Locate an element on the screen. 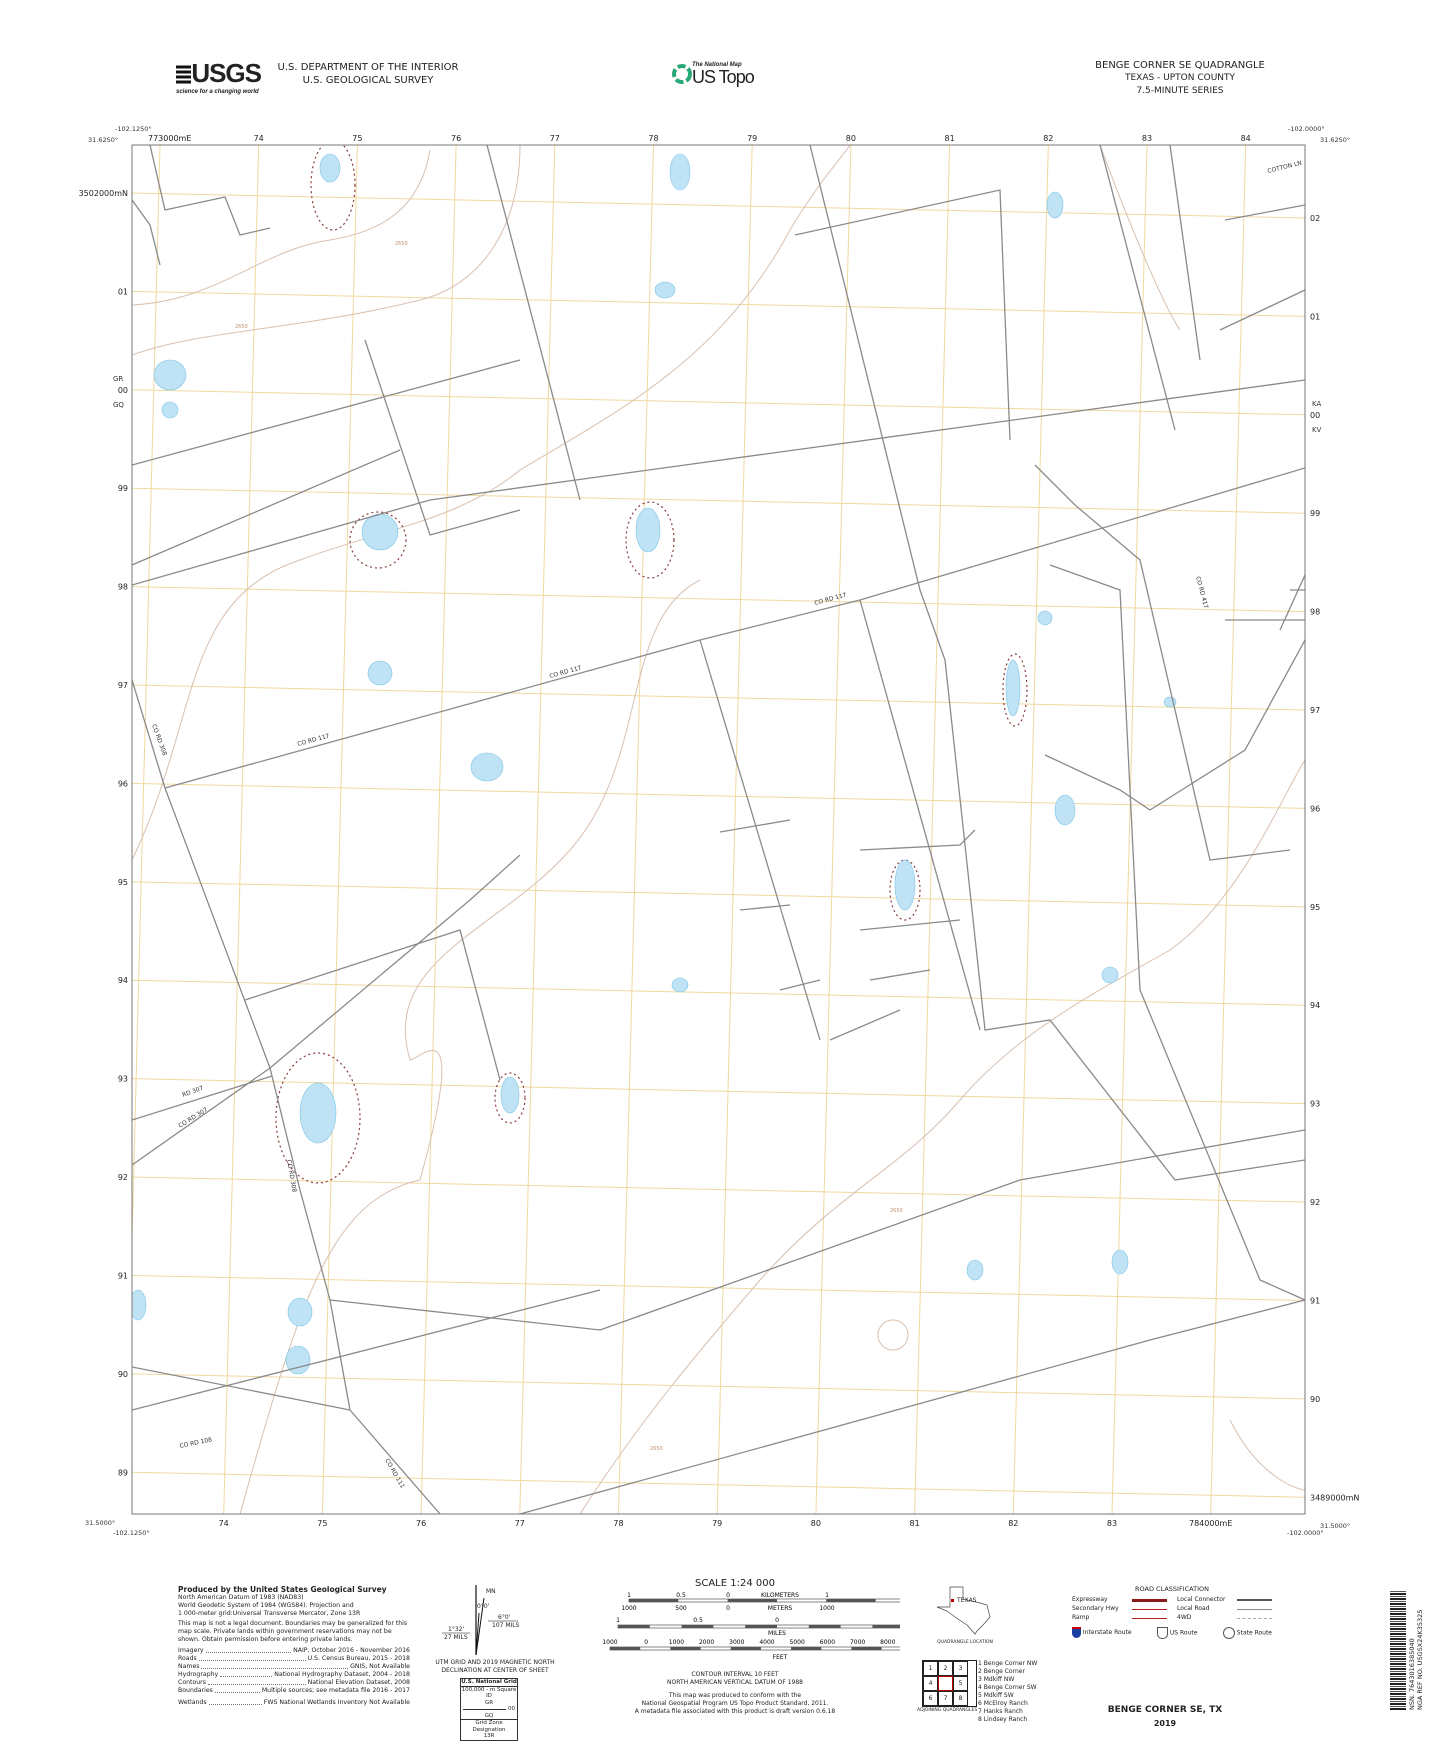  road-legend-item: Expressway is located at coordinates (1119, 1600).